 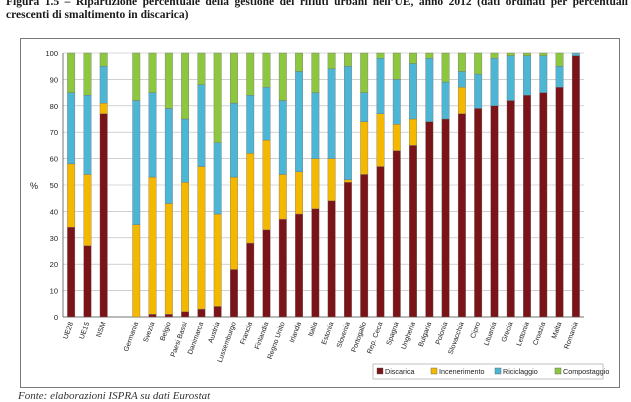 I want to click on x-tick-label: Regno Unito, so click(x=277, y=340).